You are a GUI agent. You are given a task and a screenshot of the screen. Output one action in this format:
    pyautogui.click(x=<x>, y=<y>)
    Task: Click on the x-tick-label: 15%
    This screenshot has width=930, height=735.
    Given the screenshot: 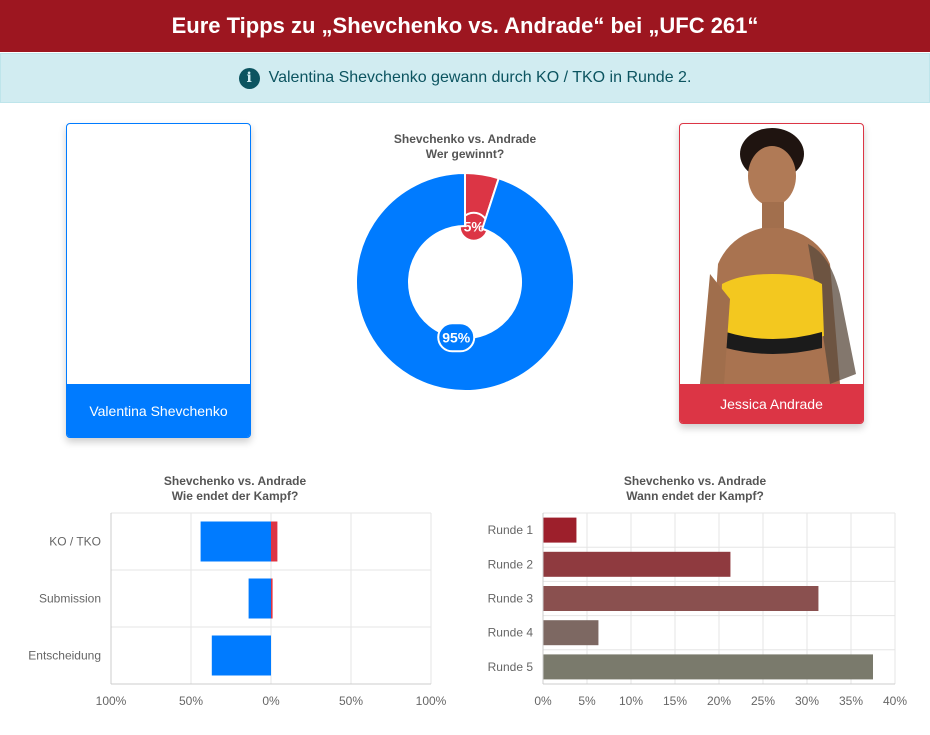 What is the action you would take?
    pyautogui.click(x=675, y=701)
    